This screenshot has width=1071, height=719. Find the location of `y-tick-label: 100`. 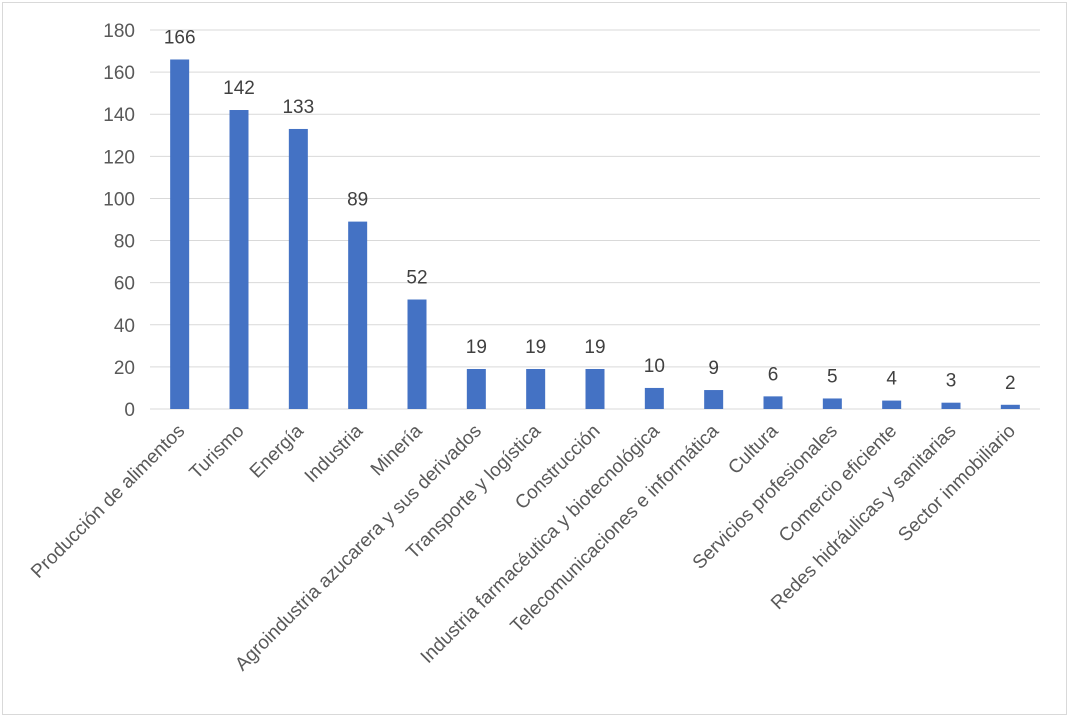

y-tick-label: 100 is located at coordinates (119, 199).